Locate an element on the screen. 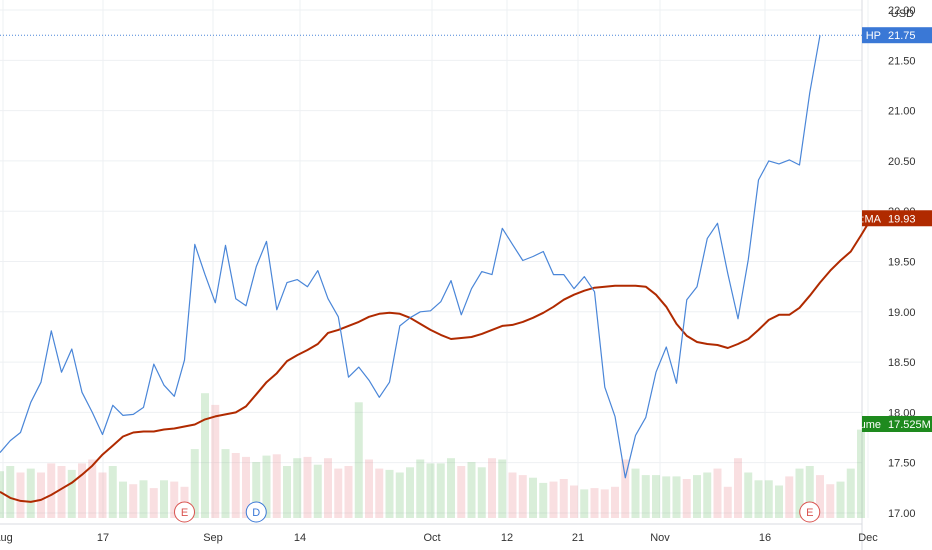 The height and width of the screenshot is (550, 932). hp-price-tag-label: HP is located at coordinates (873, 36).